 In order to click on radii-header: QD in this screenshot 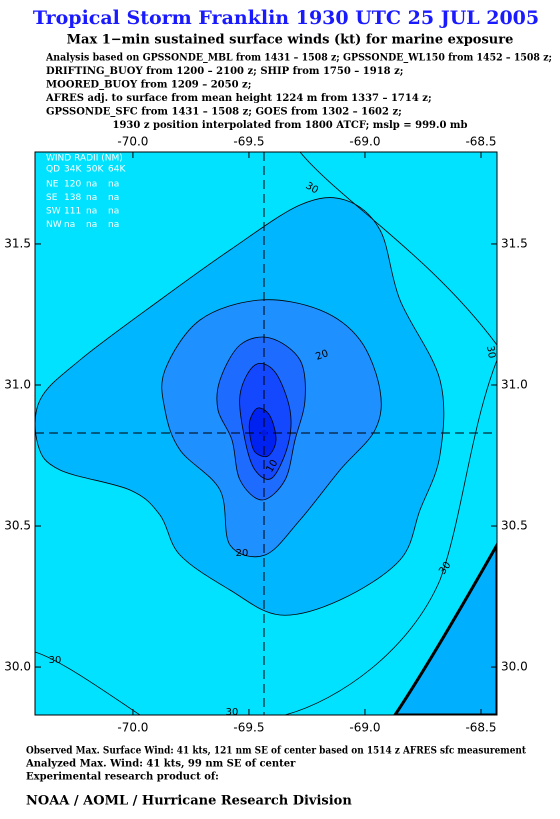, I will do `click(53, 170)`.